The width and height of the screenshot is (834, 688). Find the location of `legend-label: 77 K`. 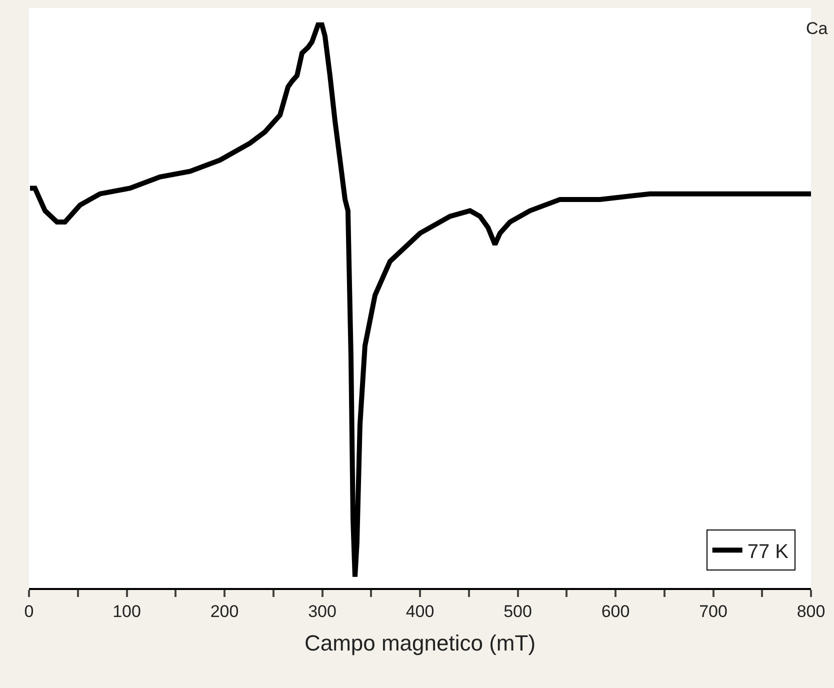

legend-label: 77 K is located at coordinates (768, 551).